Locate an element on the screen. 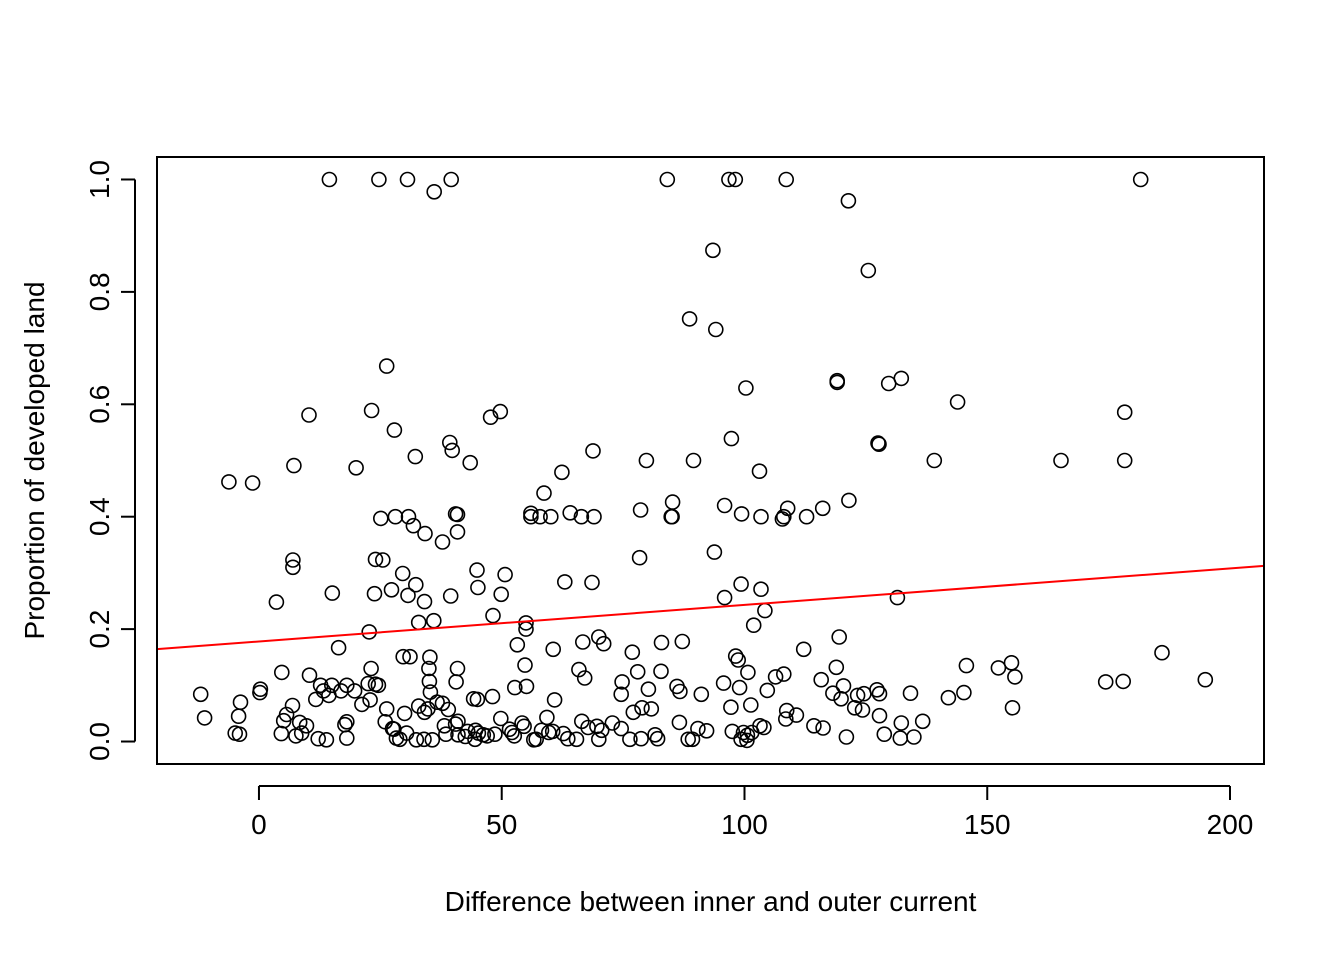  y-tick-label: 0.2 is located at coordinates (99, 629).